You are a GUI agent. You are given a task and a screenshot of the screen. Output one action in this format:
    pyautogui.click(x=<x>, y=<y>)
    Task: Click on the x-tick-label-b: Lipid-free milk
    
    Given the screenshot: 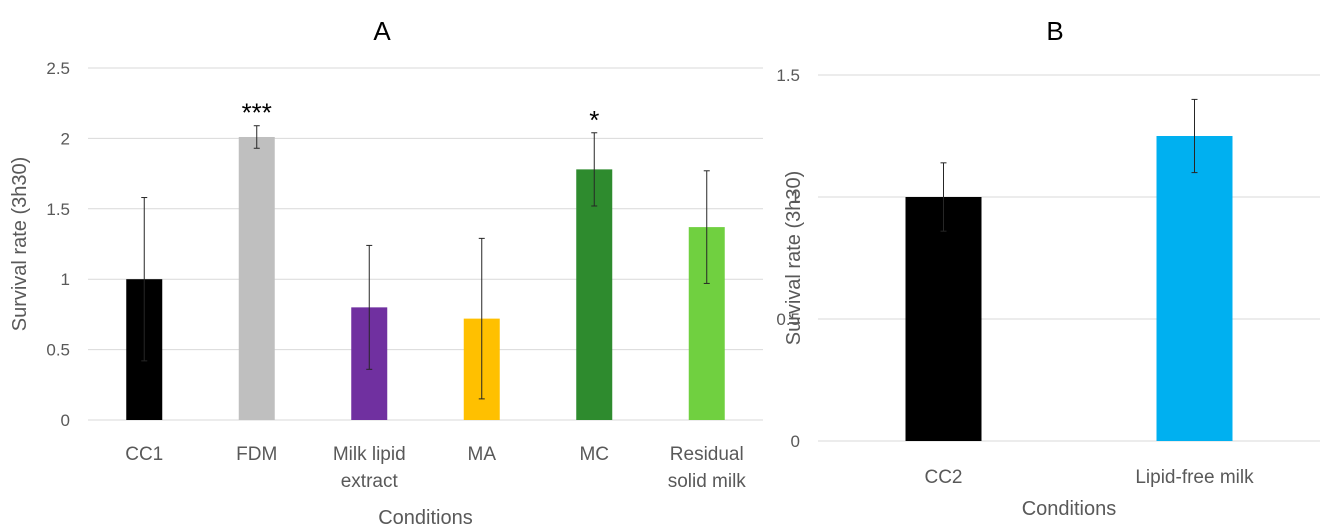 What is the action you would take?
    pyautogui.click(x=1194, y=477)
    